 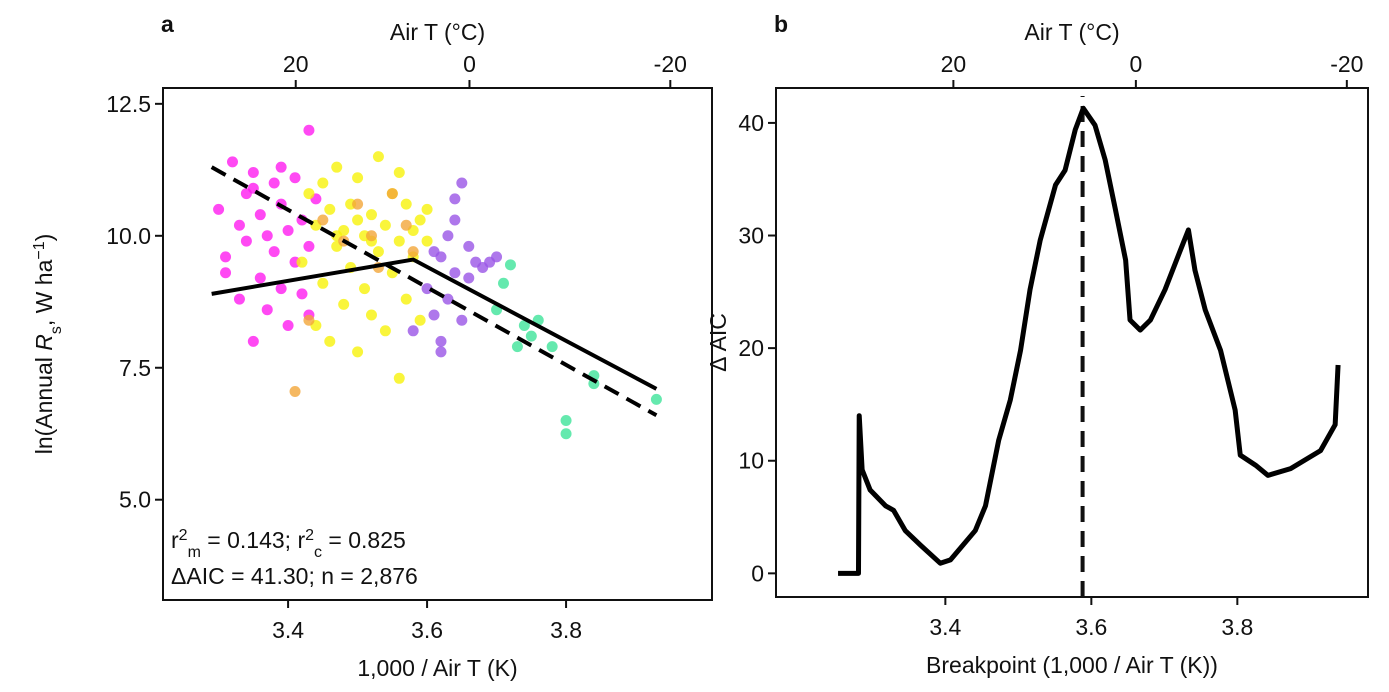 I want to click on y-tick-label: 7.5, so click(x=135, y=368).